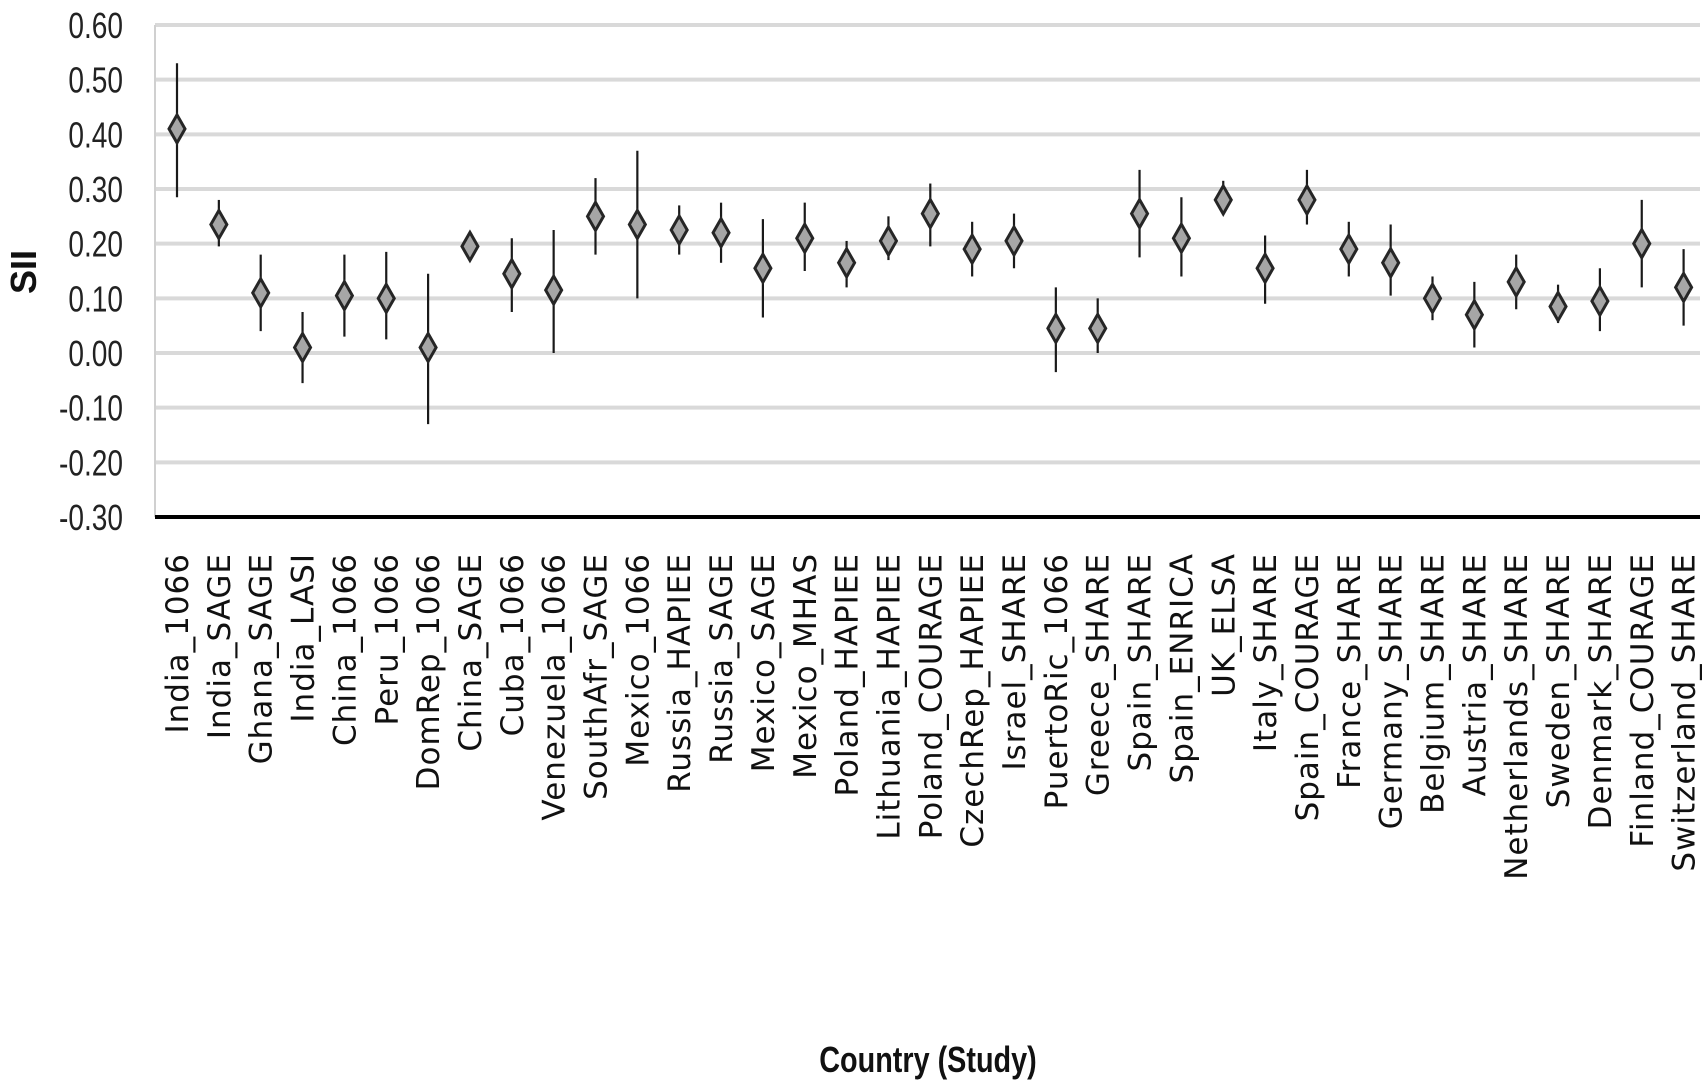  I want to click on x-tick-label: Italy_SHARE, so click(1266, 652).